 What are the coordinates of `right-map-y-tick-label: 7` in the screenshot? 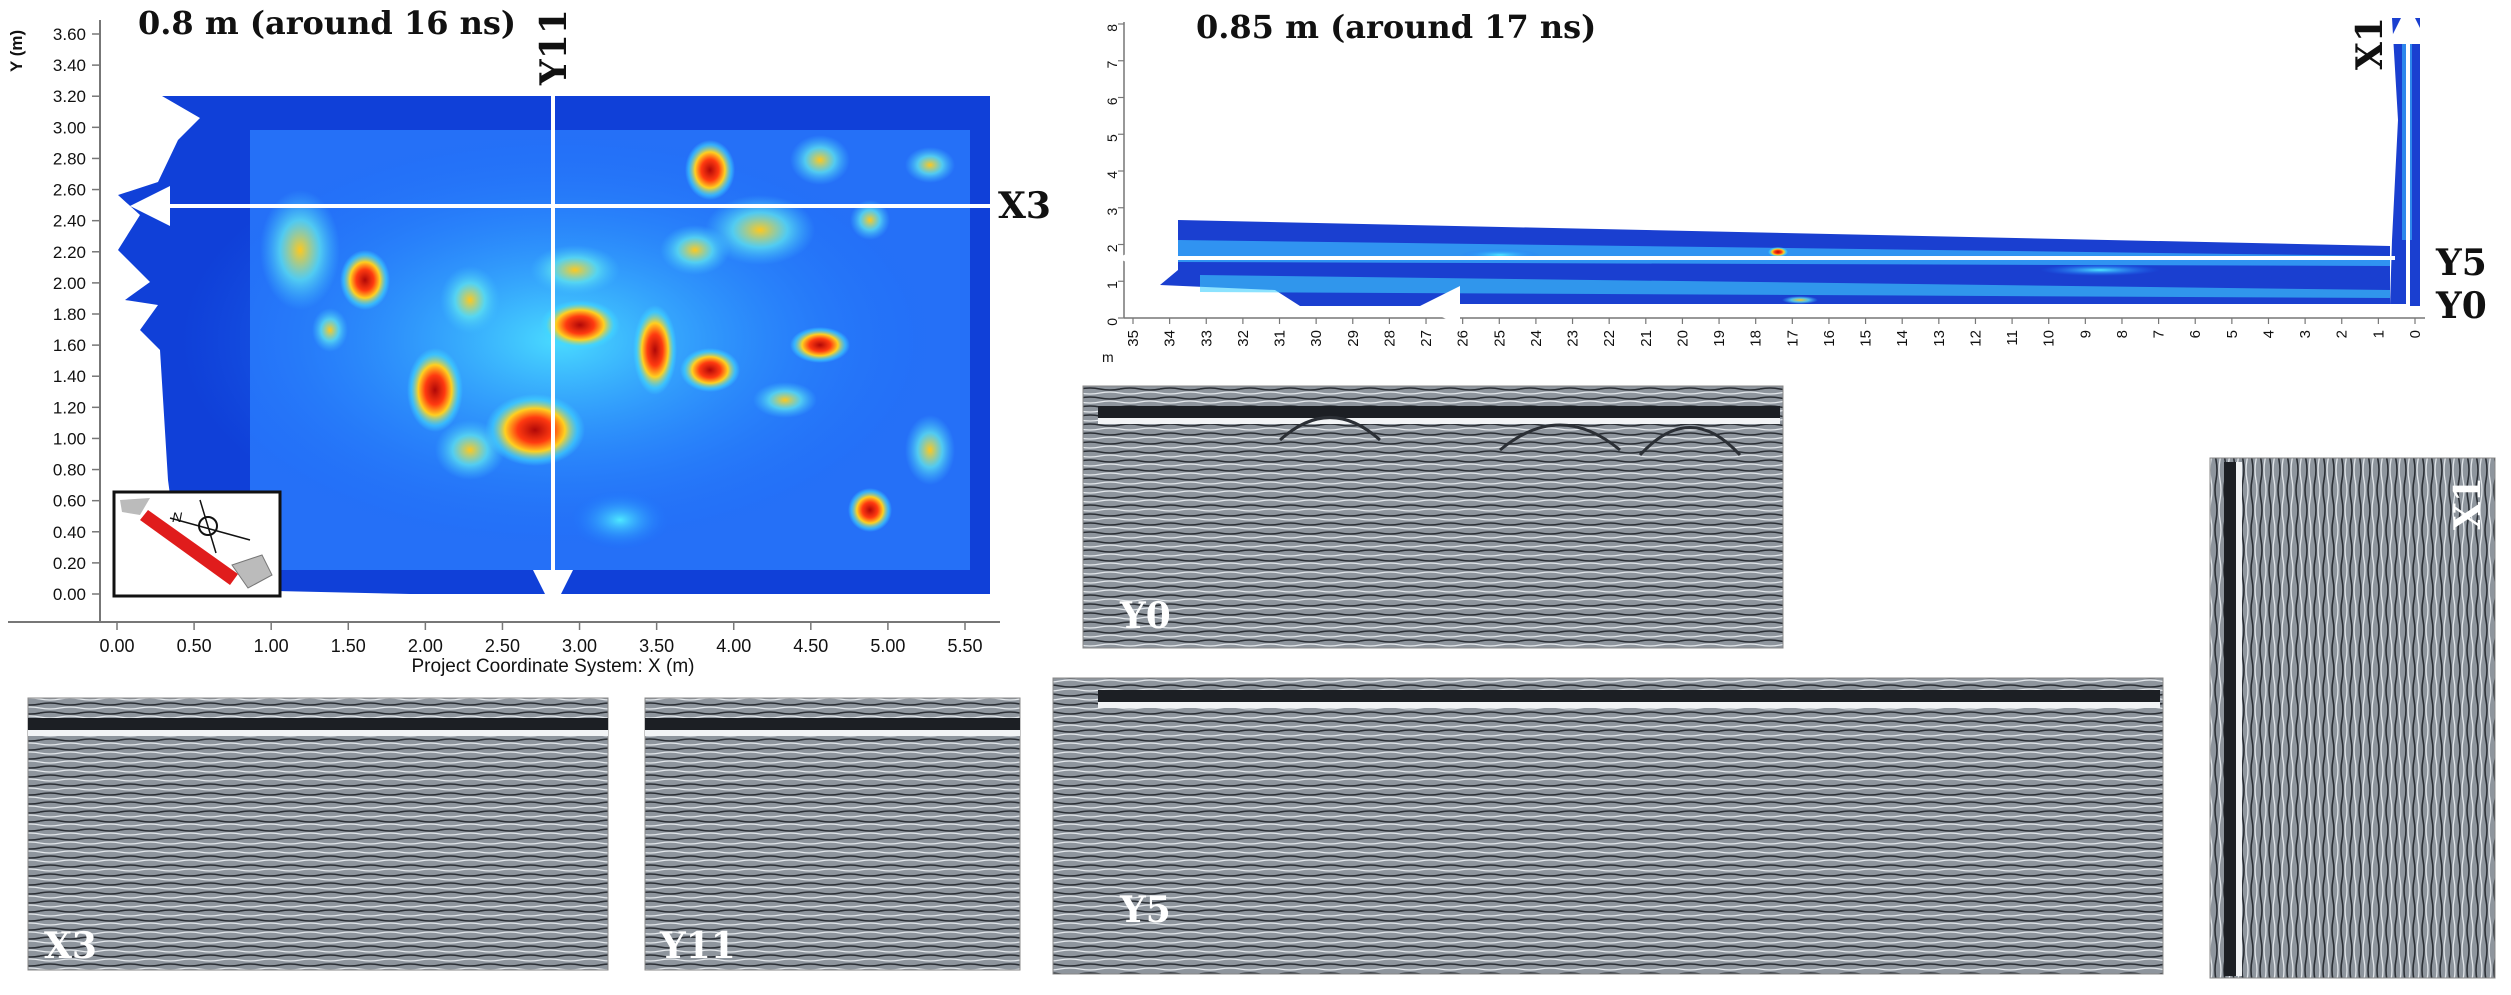 It's located at (1112, 65).